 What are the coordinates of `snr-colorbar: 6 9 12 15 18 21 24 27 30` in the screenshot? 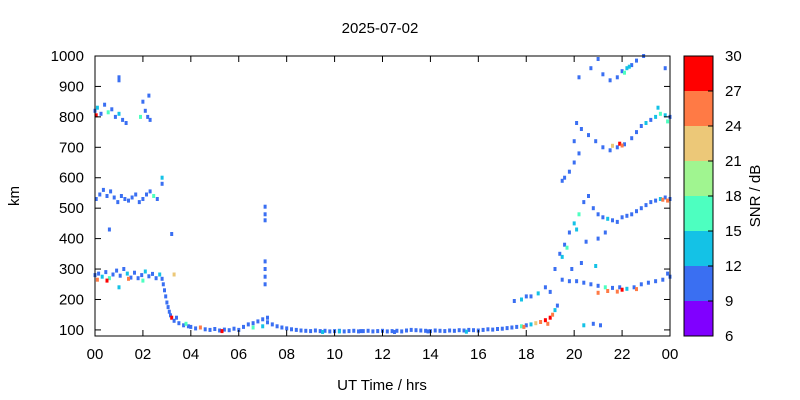 It's located at (712, 196).